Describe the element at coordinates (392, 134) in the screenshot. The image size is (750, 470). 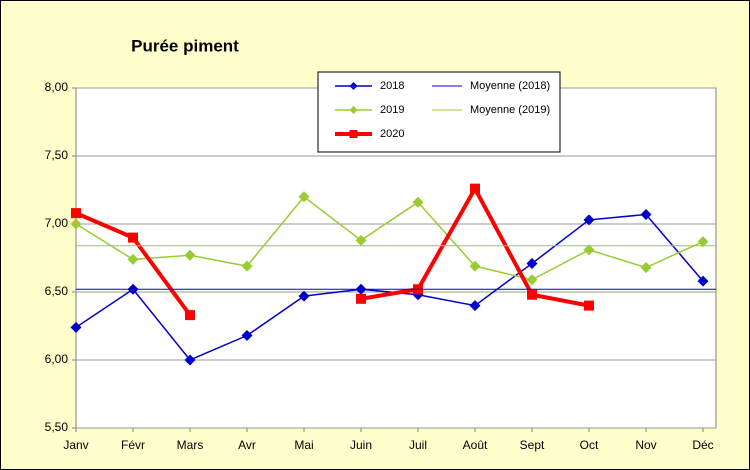
I see `legend-label: 2020` at that location.